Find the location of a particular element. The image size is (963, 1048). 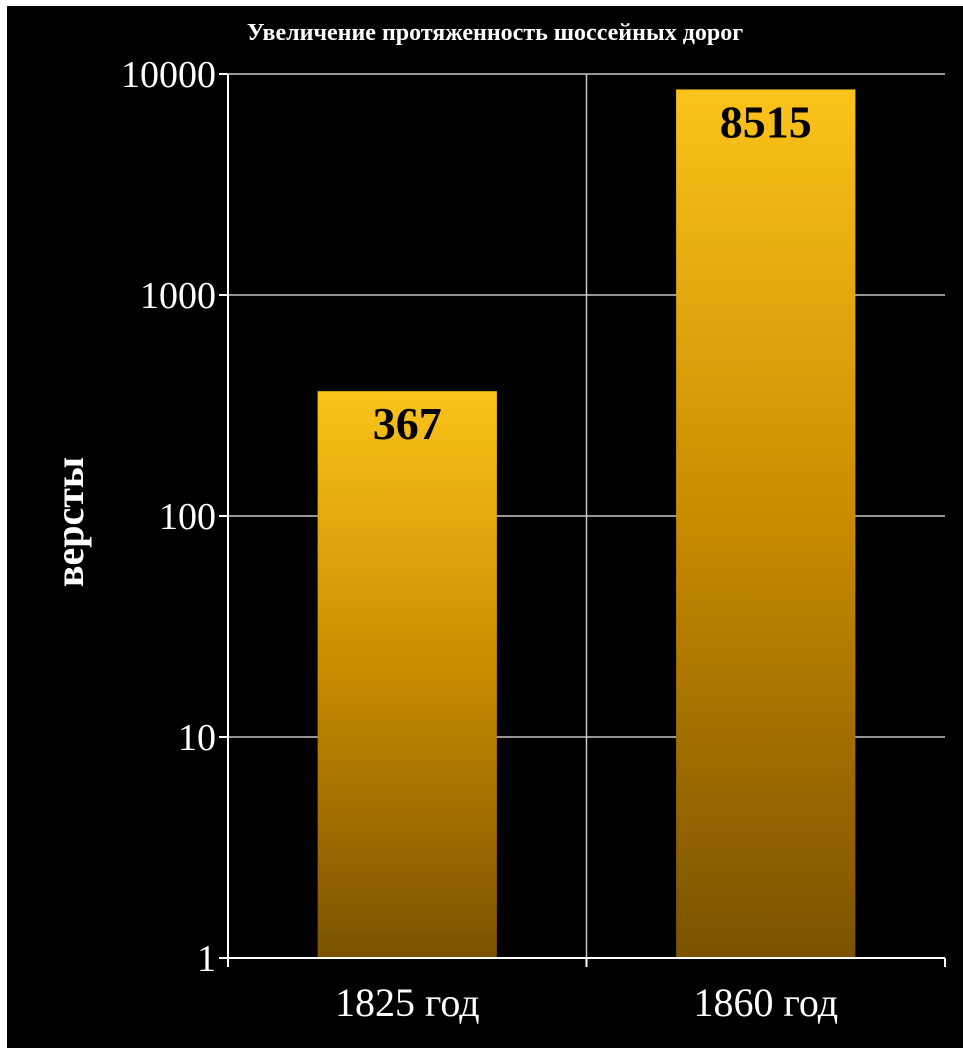

y-tick-label: 1000 is located at coordinates (178, 296).